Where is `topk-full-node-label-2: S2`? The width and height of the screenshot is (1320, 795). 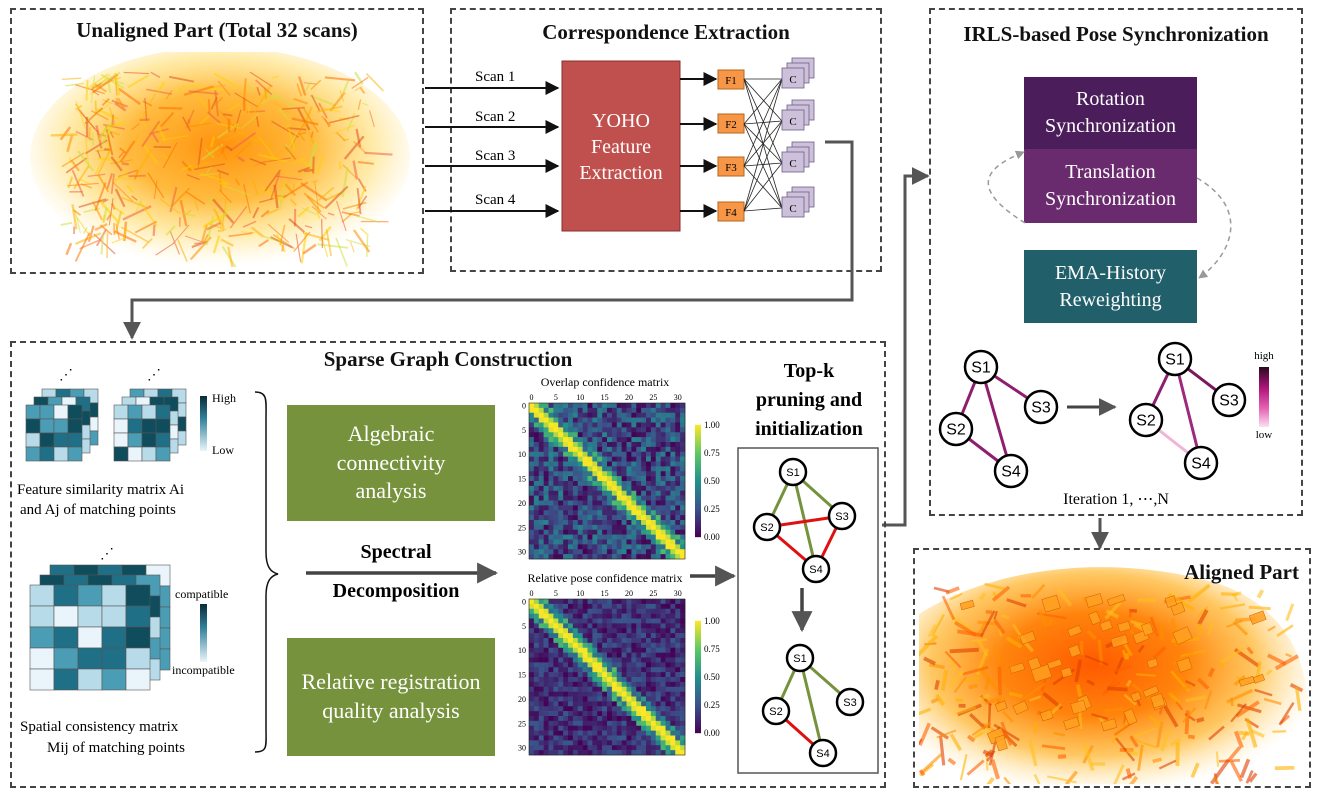 topk-full-node-label-2: S2 is located at coordinates (766, 528).